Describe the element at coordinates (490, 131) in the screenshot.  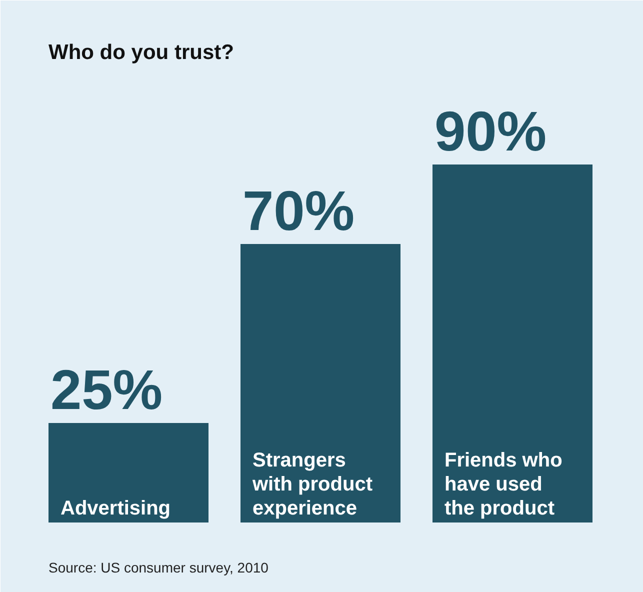
I see `data-label: 90%` at that location.